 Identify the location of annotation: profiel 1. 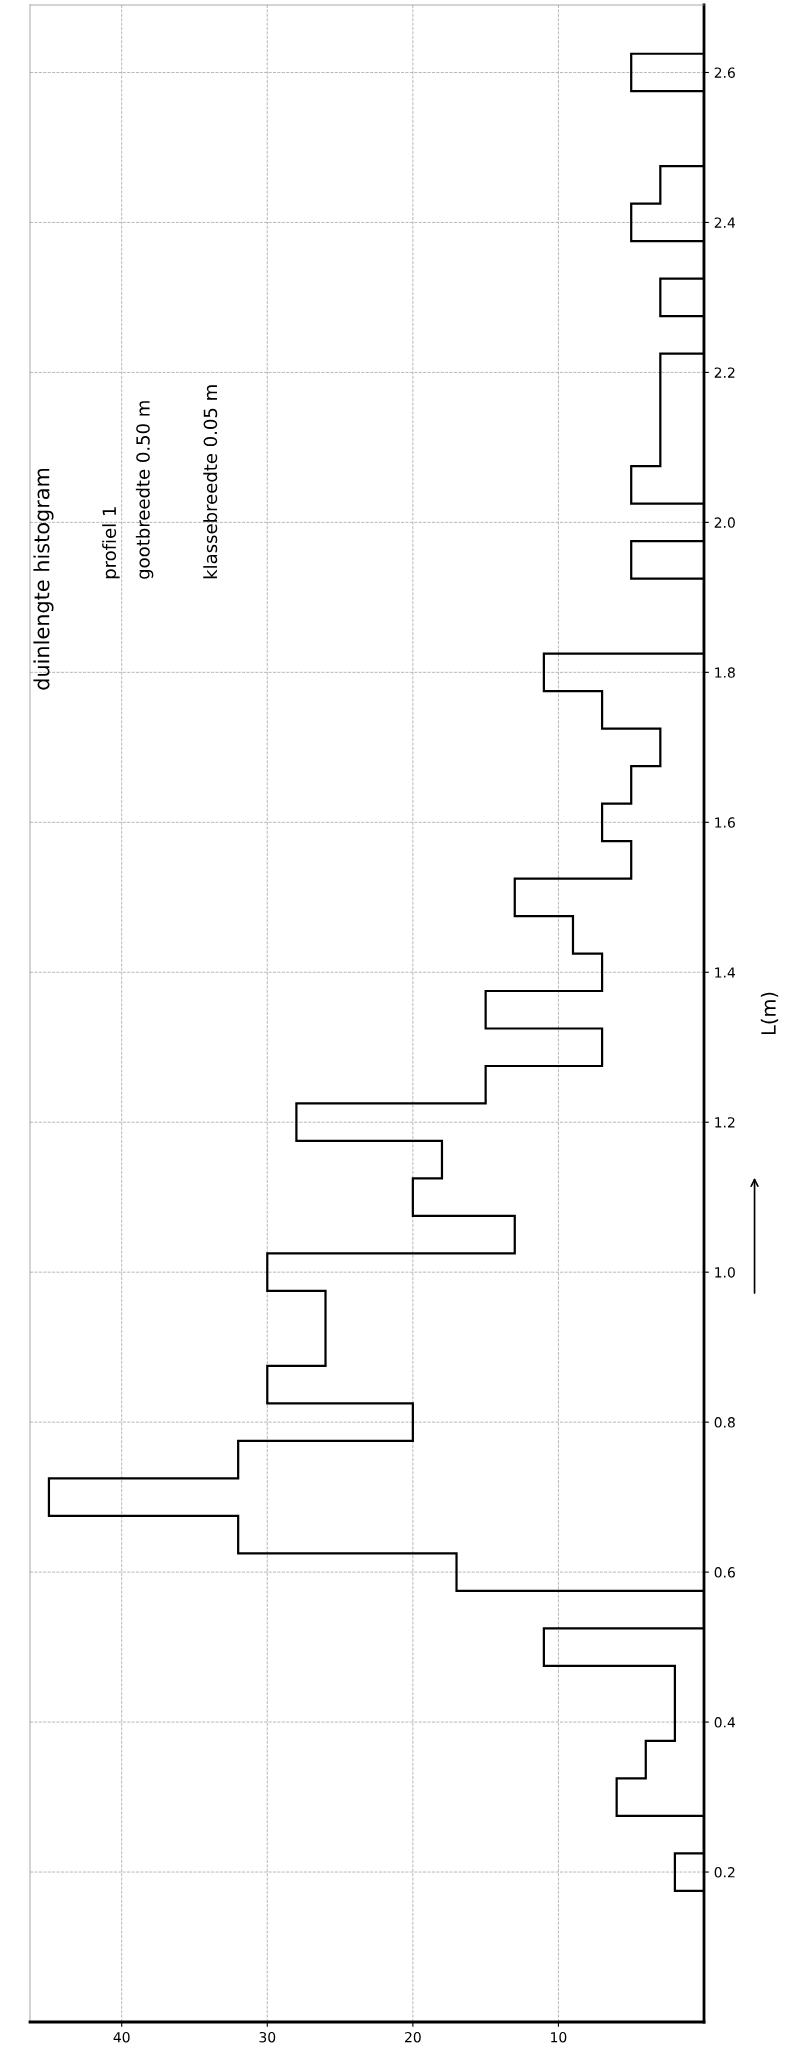
(111, 543).